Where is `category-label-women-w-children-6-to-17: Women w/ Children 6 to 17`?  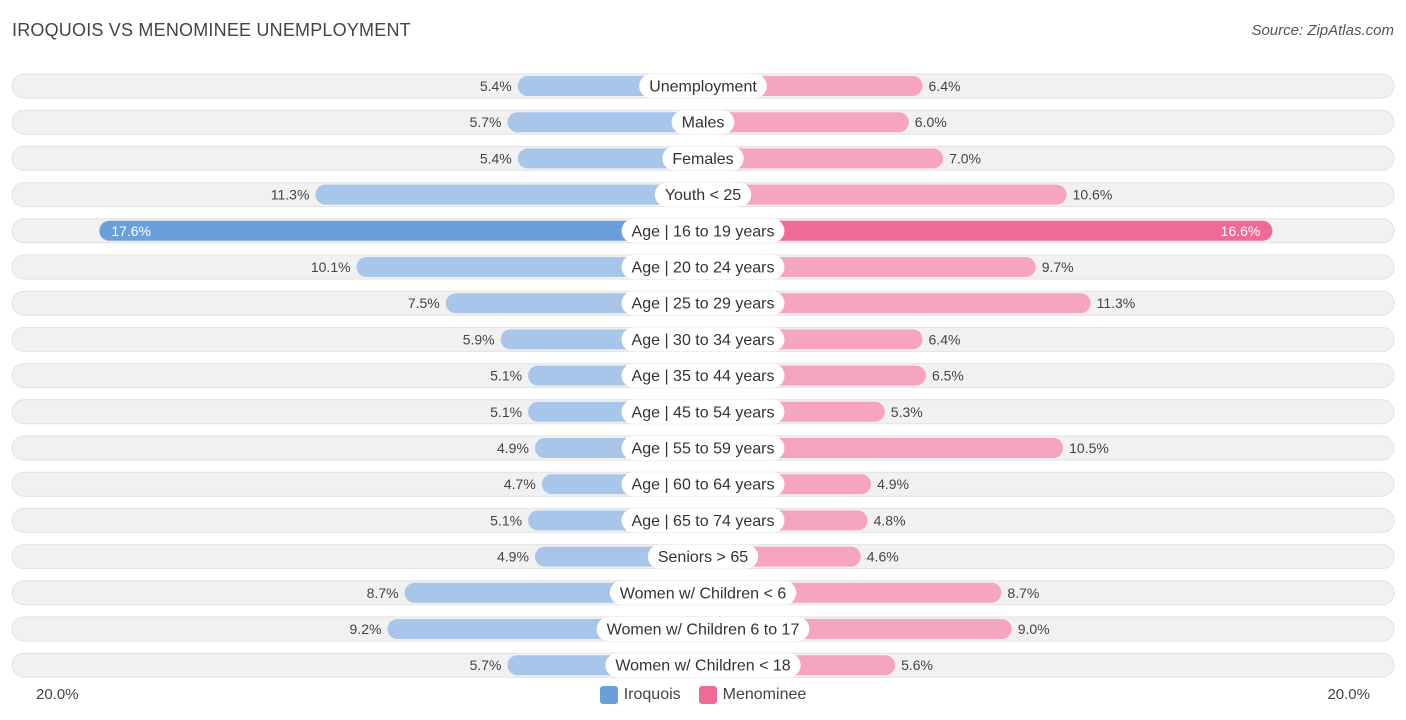 category-label-women-w-children-6-to-17: Women w/ Children 6 to 17 is located at coordinates (703, 630).